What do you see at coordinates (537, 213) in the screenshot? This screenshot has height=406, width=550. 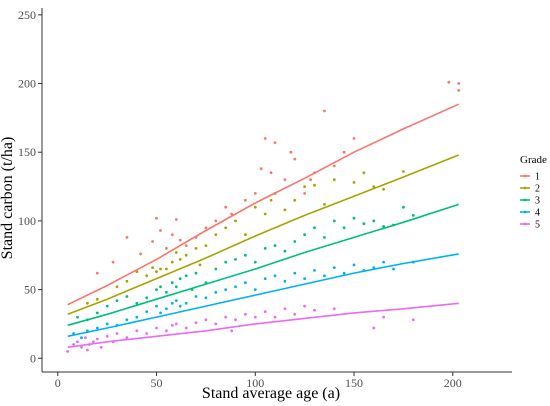 I see `legend-label-4: 4` at bounding box center [537, 213].